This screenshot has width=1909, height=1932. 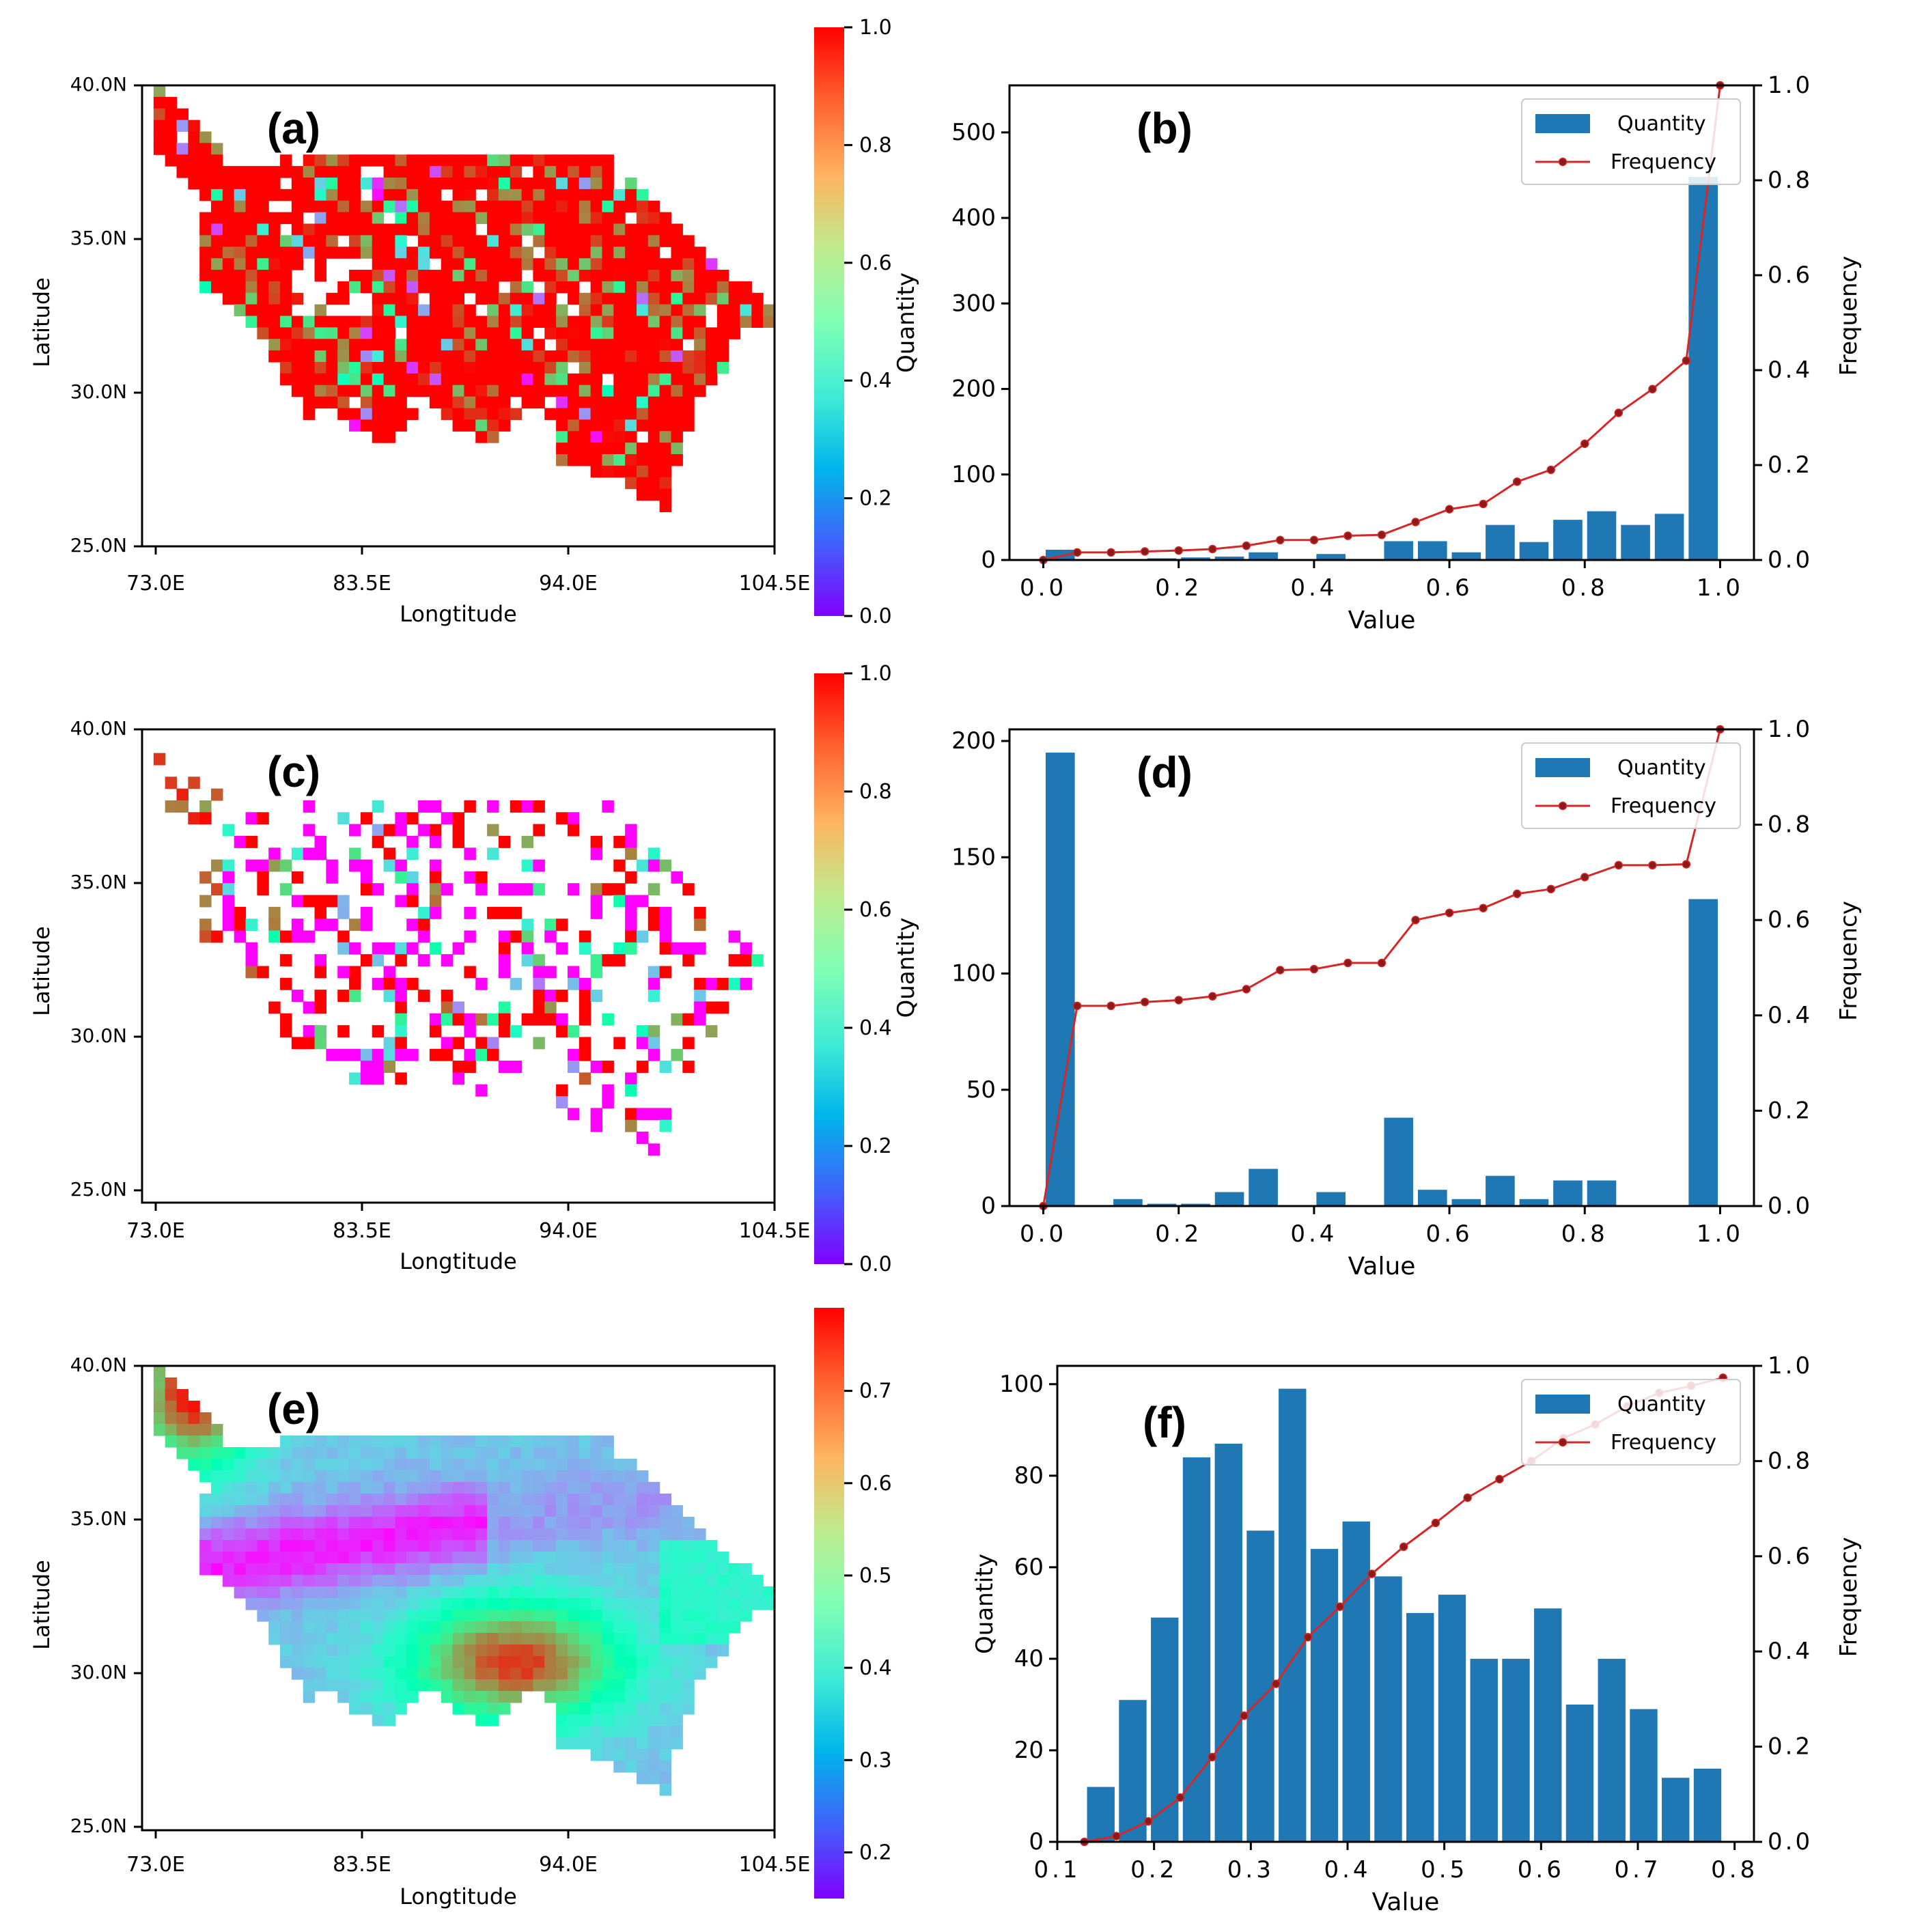 What do you see at coordinates (1663, 806) in the screenshot?
I see `legend-label-frequency: Frequency` at bounding box center [1663, 806].